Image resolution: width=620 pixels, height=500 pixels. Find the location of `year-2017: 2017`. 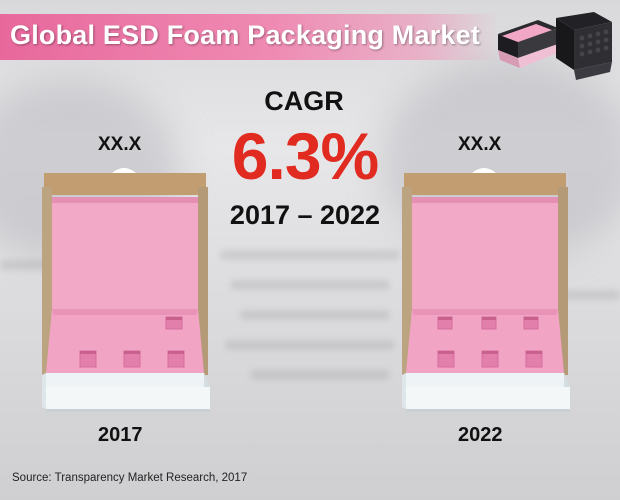

year-2017: 2017 is located at coordinates (120, 435).